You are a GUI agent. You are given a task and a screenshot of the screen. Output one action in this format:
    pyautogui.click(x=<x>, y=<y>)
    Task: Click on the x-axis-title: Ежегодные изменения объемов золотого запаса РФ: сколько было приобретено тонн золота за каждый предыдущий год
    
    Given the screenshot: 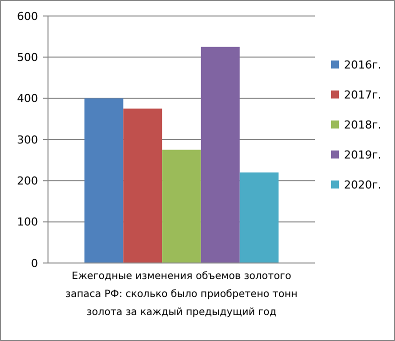 What is the action you would take?
    pyautogui.click(x=181, y=294)
    